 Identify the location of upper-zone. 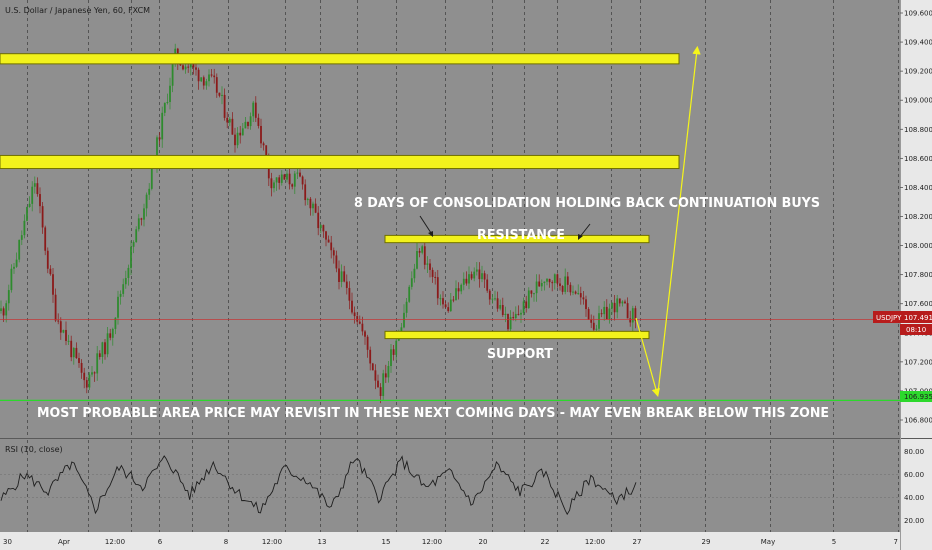
(340, 59).